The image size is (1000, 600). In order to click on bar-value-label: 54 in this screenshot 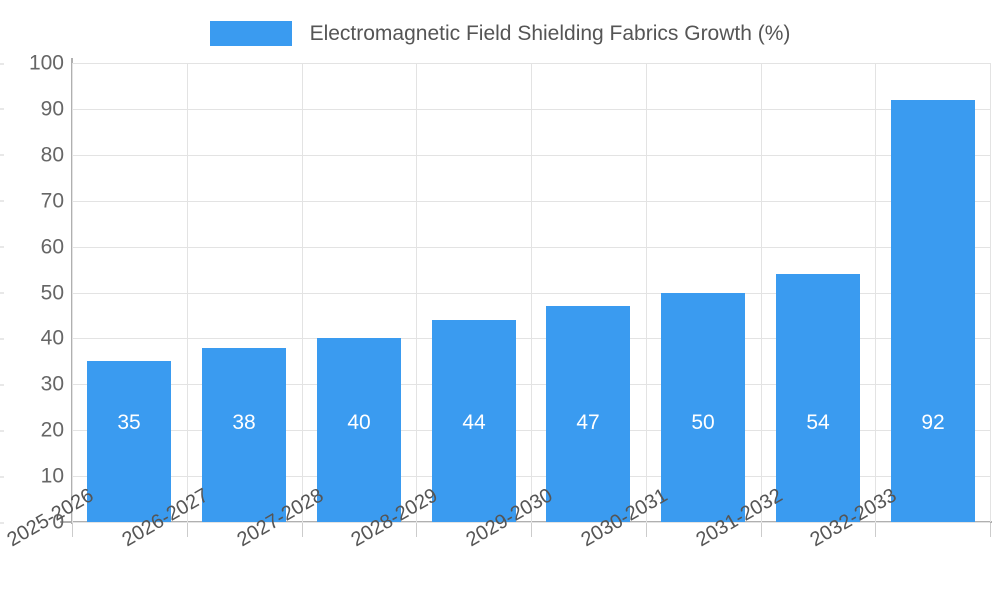, I will do `click(818, 422)`.